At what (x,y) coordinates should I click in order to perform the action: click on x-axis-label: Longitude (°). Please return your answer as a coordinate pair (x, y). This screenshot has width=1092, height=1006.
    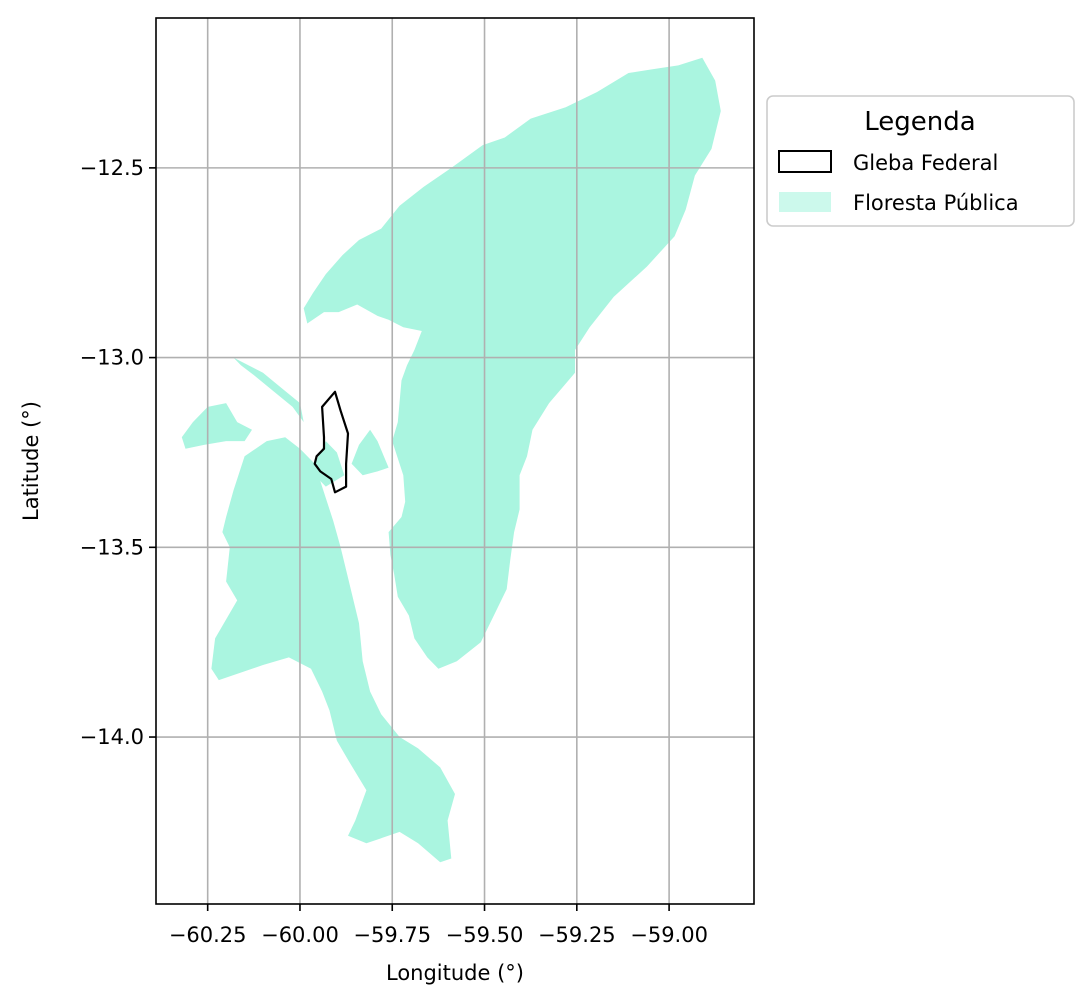
    Looking at the image, I should click on (455, 973).